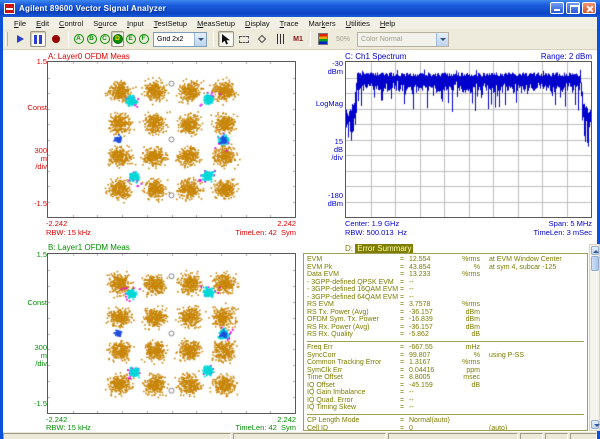 The height and width of the screenshot is (439, 600). What do you see at coordinates (387, 23) in the screenshot?
I see `menu-help: Help` at bounding box center [387, 23].